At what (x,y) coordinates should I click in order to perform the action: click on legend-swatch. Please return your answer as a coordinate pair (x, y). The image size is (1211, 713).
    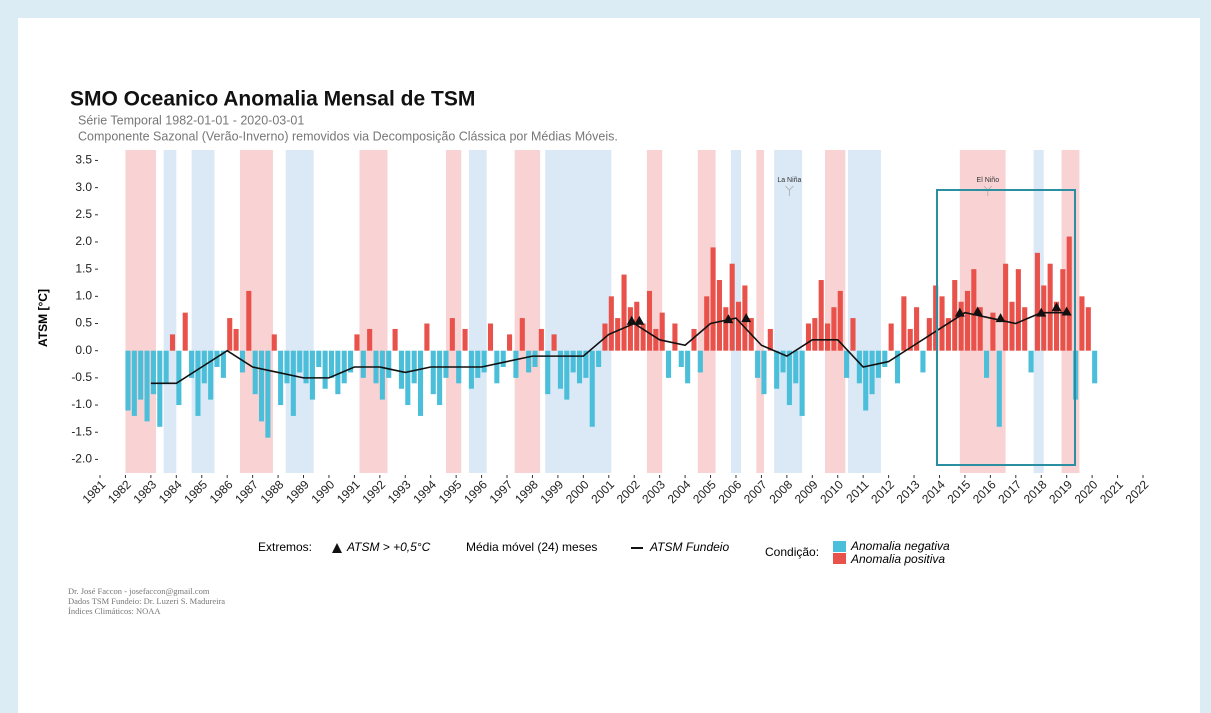
    Looking at the image, I should click on (839, 558).